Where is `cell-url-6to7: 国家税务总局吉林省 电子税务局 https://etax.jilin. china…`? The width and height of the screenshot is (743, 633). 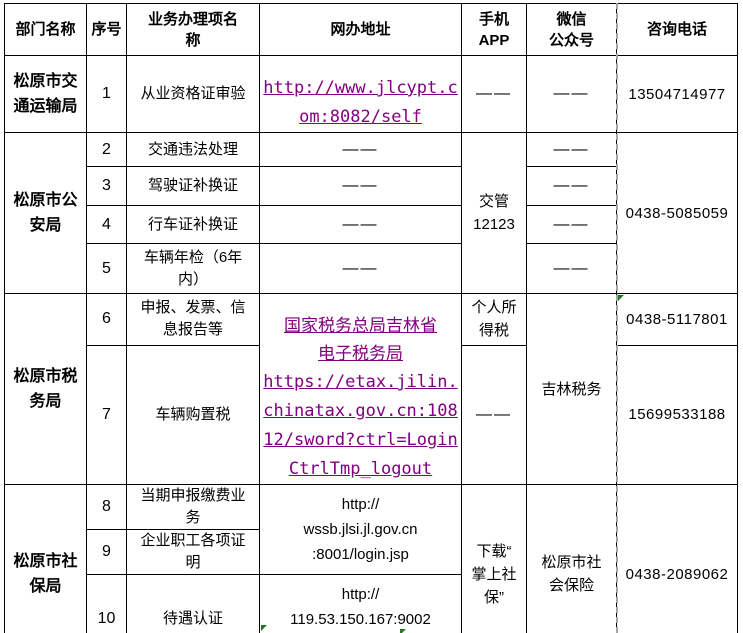
cell-url-6to7: 国家税务总局吉林省 电子税务局 https://etax.jilin. china… is located at coordinates (360, 389).